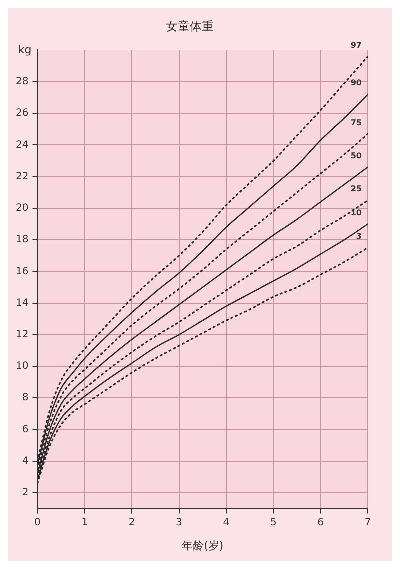  Describe the element at coordinates (22, 82) in the screenshot. I see `y-tick-label: 28` at that location.